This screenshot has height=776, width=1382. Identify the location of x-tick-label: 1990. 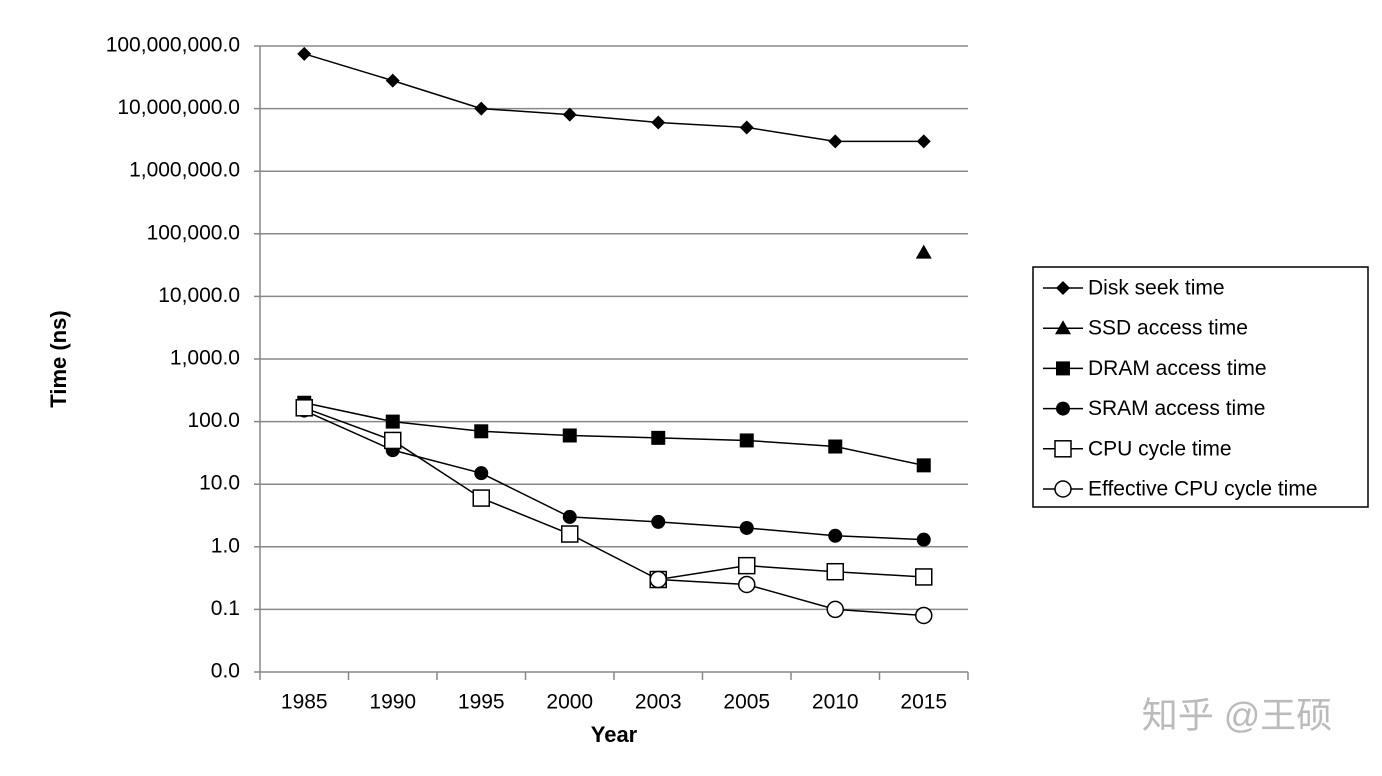
(392, 702).